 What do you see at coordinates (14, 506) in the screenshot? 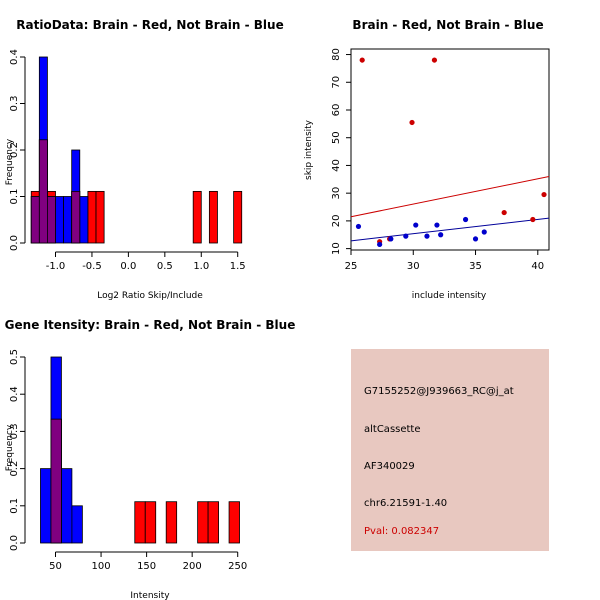
I see `intensity-y-tick-label-1: 0.1` at bounding box center [14, 506].